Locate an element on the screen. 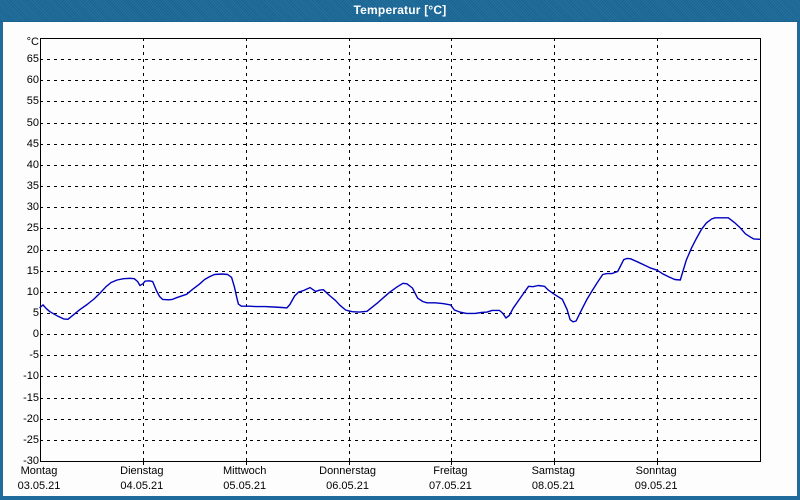  x-axis-day-label: Mittwoch is located at coordinates (245, 471).